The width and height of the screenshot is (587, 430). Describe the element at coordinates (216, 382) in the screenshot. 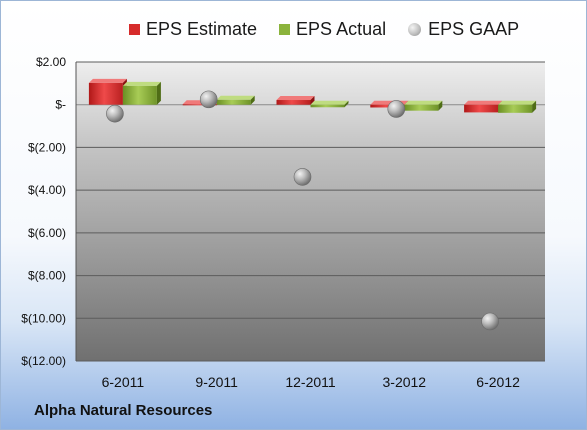

I see `x-tick-label: 9-2011` at that location.